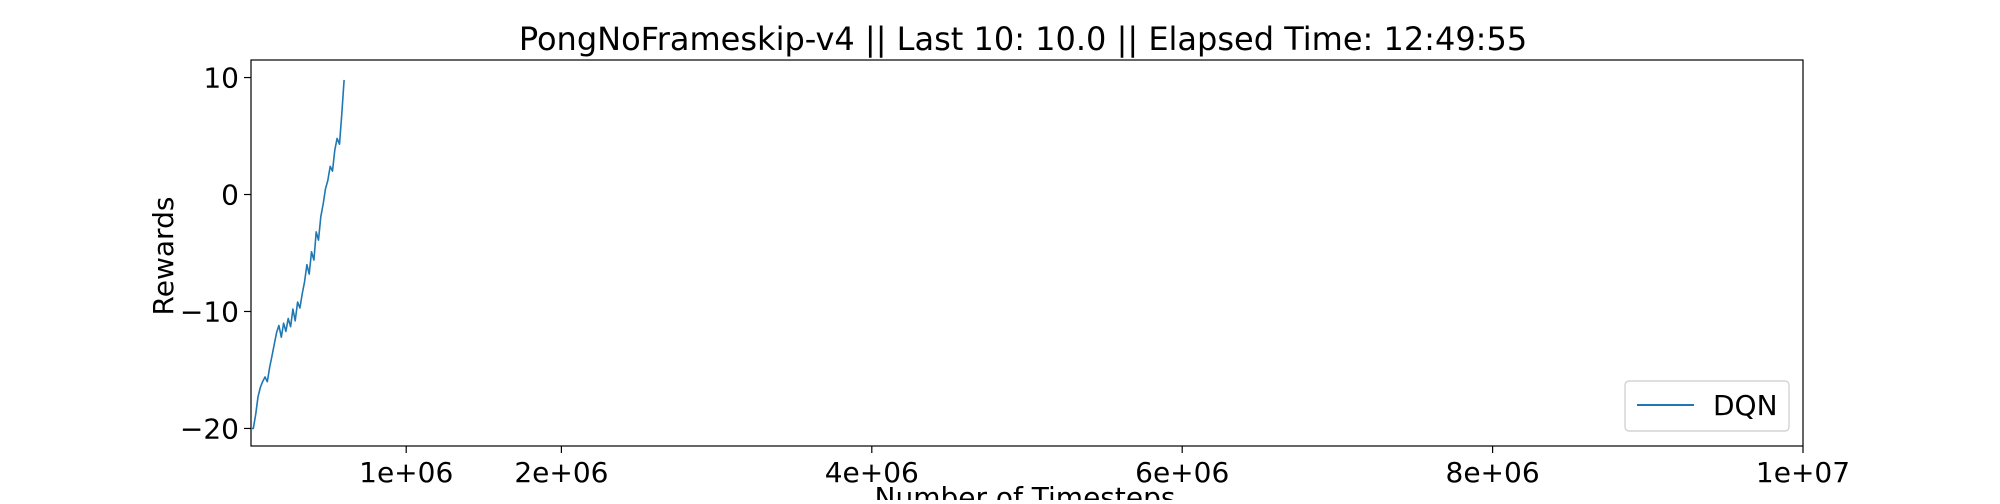 This screenshot has width=2000, height=504. Describe the element at coordinates (215, 253) in the screenshot. I see `y-axis-ticks: 10 0 −10 −20` at that location.